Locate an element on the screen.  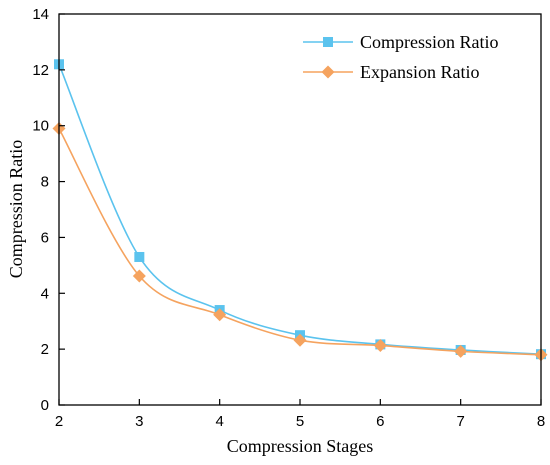
legend-expansion-ratio-marker is located at coordinates (328, 72).